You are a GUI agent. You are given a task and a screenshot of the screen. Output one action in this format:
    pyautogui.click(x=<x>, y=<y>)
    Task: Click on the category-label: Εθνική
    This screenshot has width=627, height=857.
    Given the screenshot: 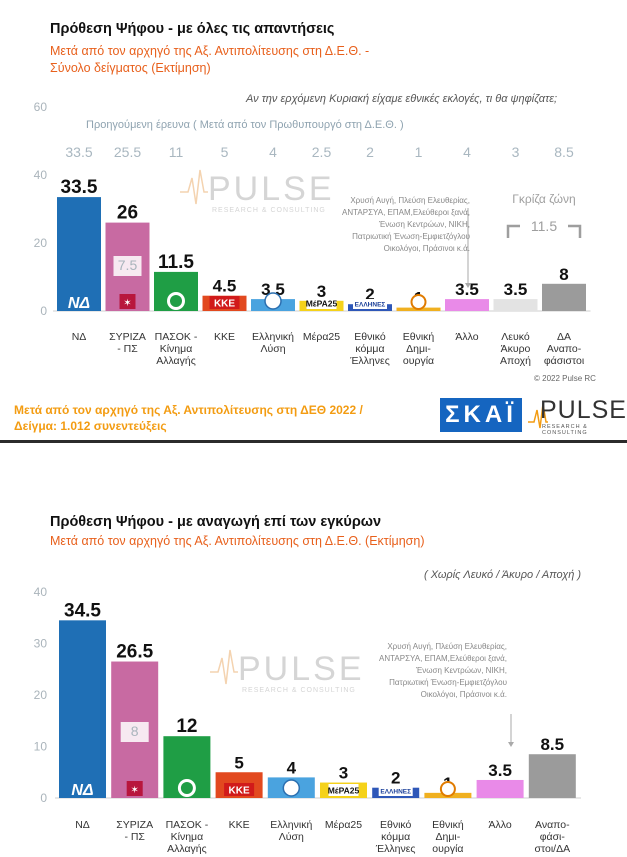 What is the action you would take?
    pyautogui.click(x=448, y=825)
    